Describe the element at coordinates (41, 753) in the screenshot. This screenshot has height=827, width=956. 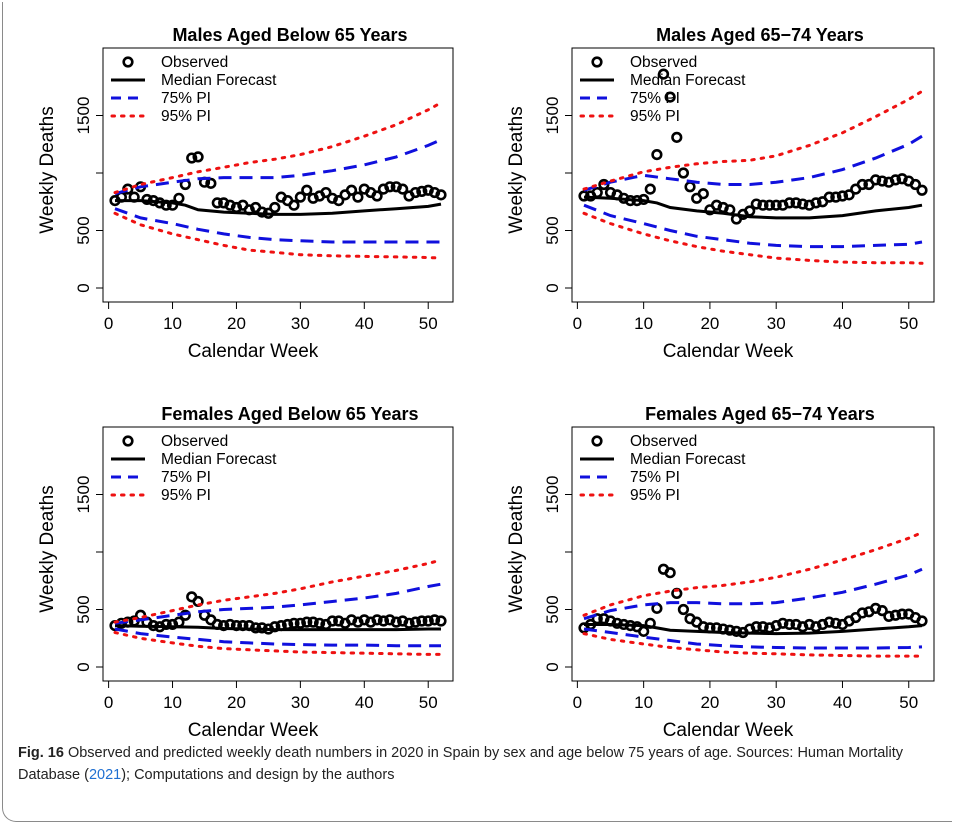
I see `caption-label: Fig. 16` at that location.